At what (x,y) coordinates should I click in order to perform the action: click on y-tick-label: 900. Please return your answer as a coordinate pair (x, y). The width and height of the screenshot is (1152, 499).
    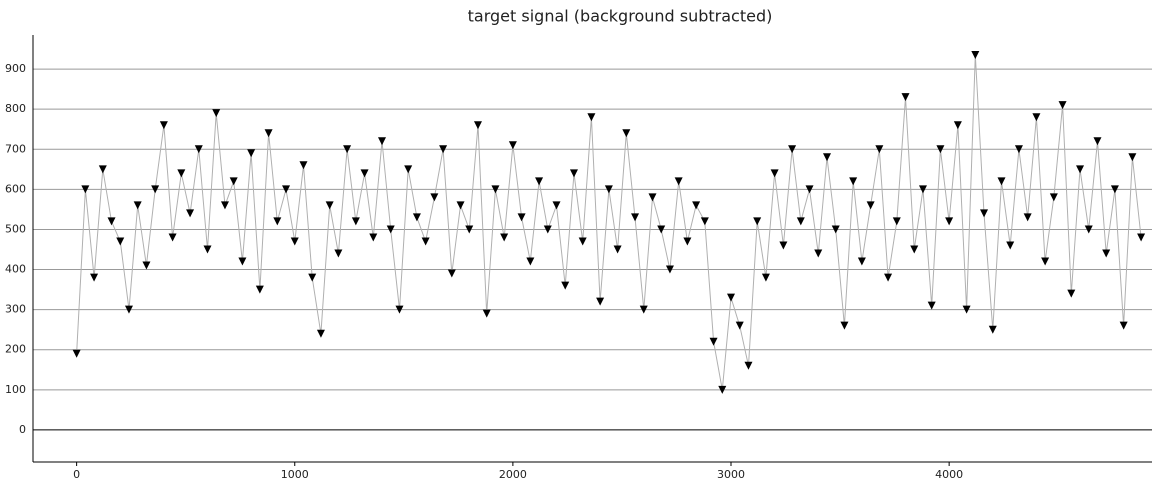
    Looking at the image, I should click on (15, 68).